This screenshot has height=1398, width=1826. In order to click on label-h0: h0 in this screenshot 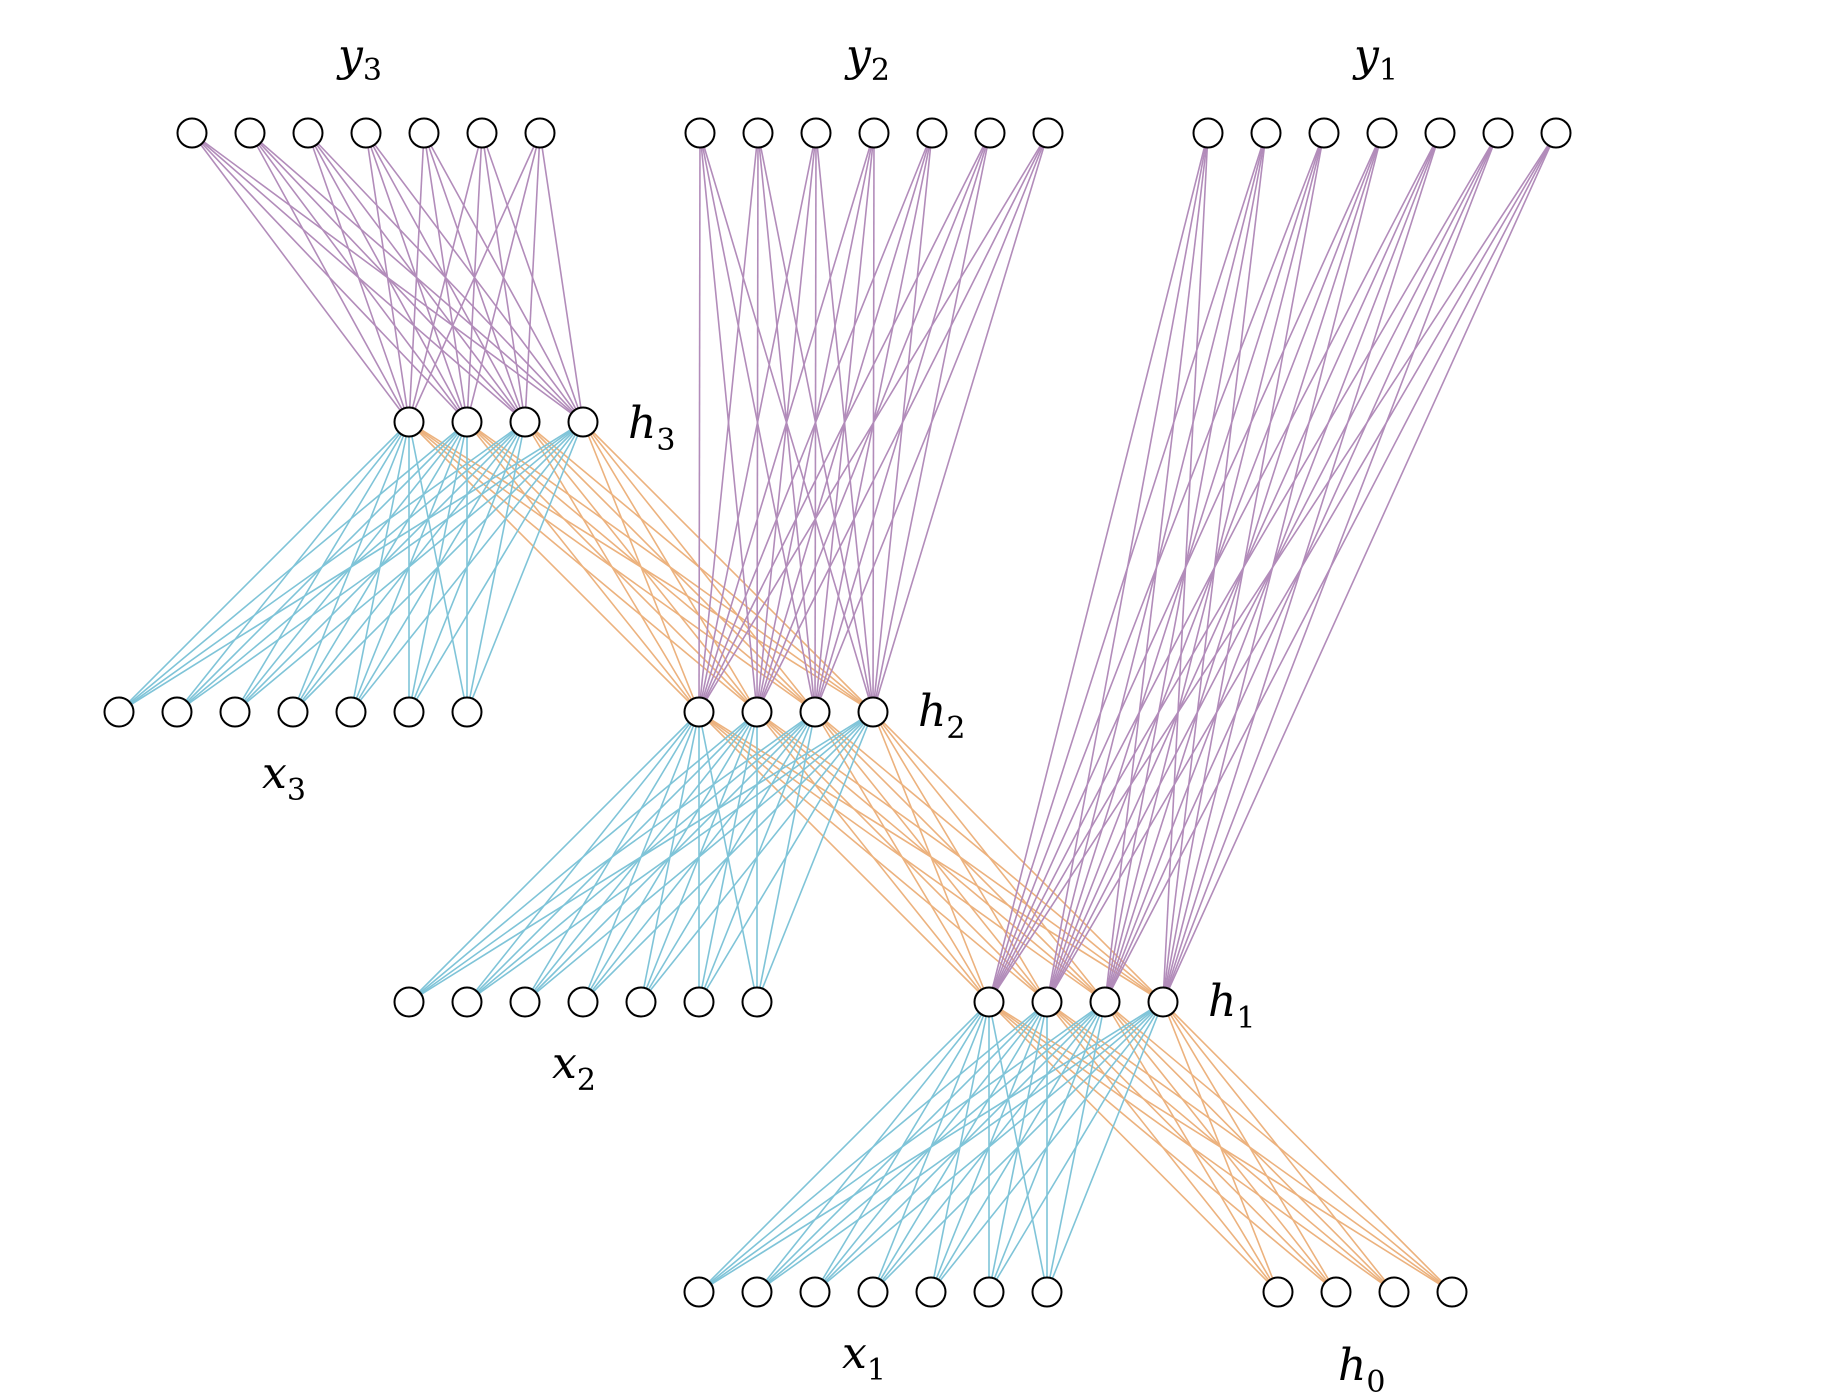, I will do `click(1361, 1369)`.